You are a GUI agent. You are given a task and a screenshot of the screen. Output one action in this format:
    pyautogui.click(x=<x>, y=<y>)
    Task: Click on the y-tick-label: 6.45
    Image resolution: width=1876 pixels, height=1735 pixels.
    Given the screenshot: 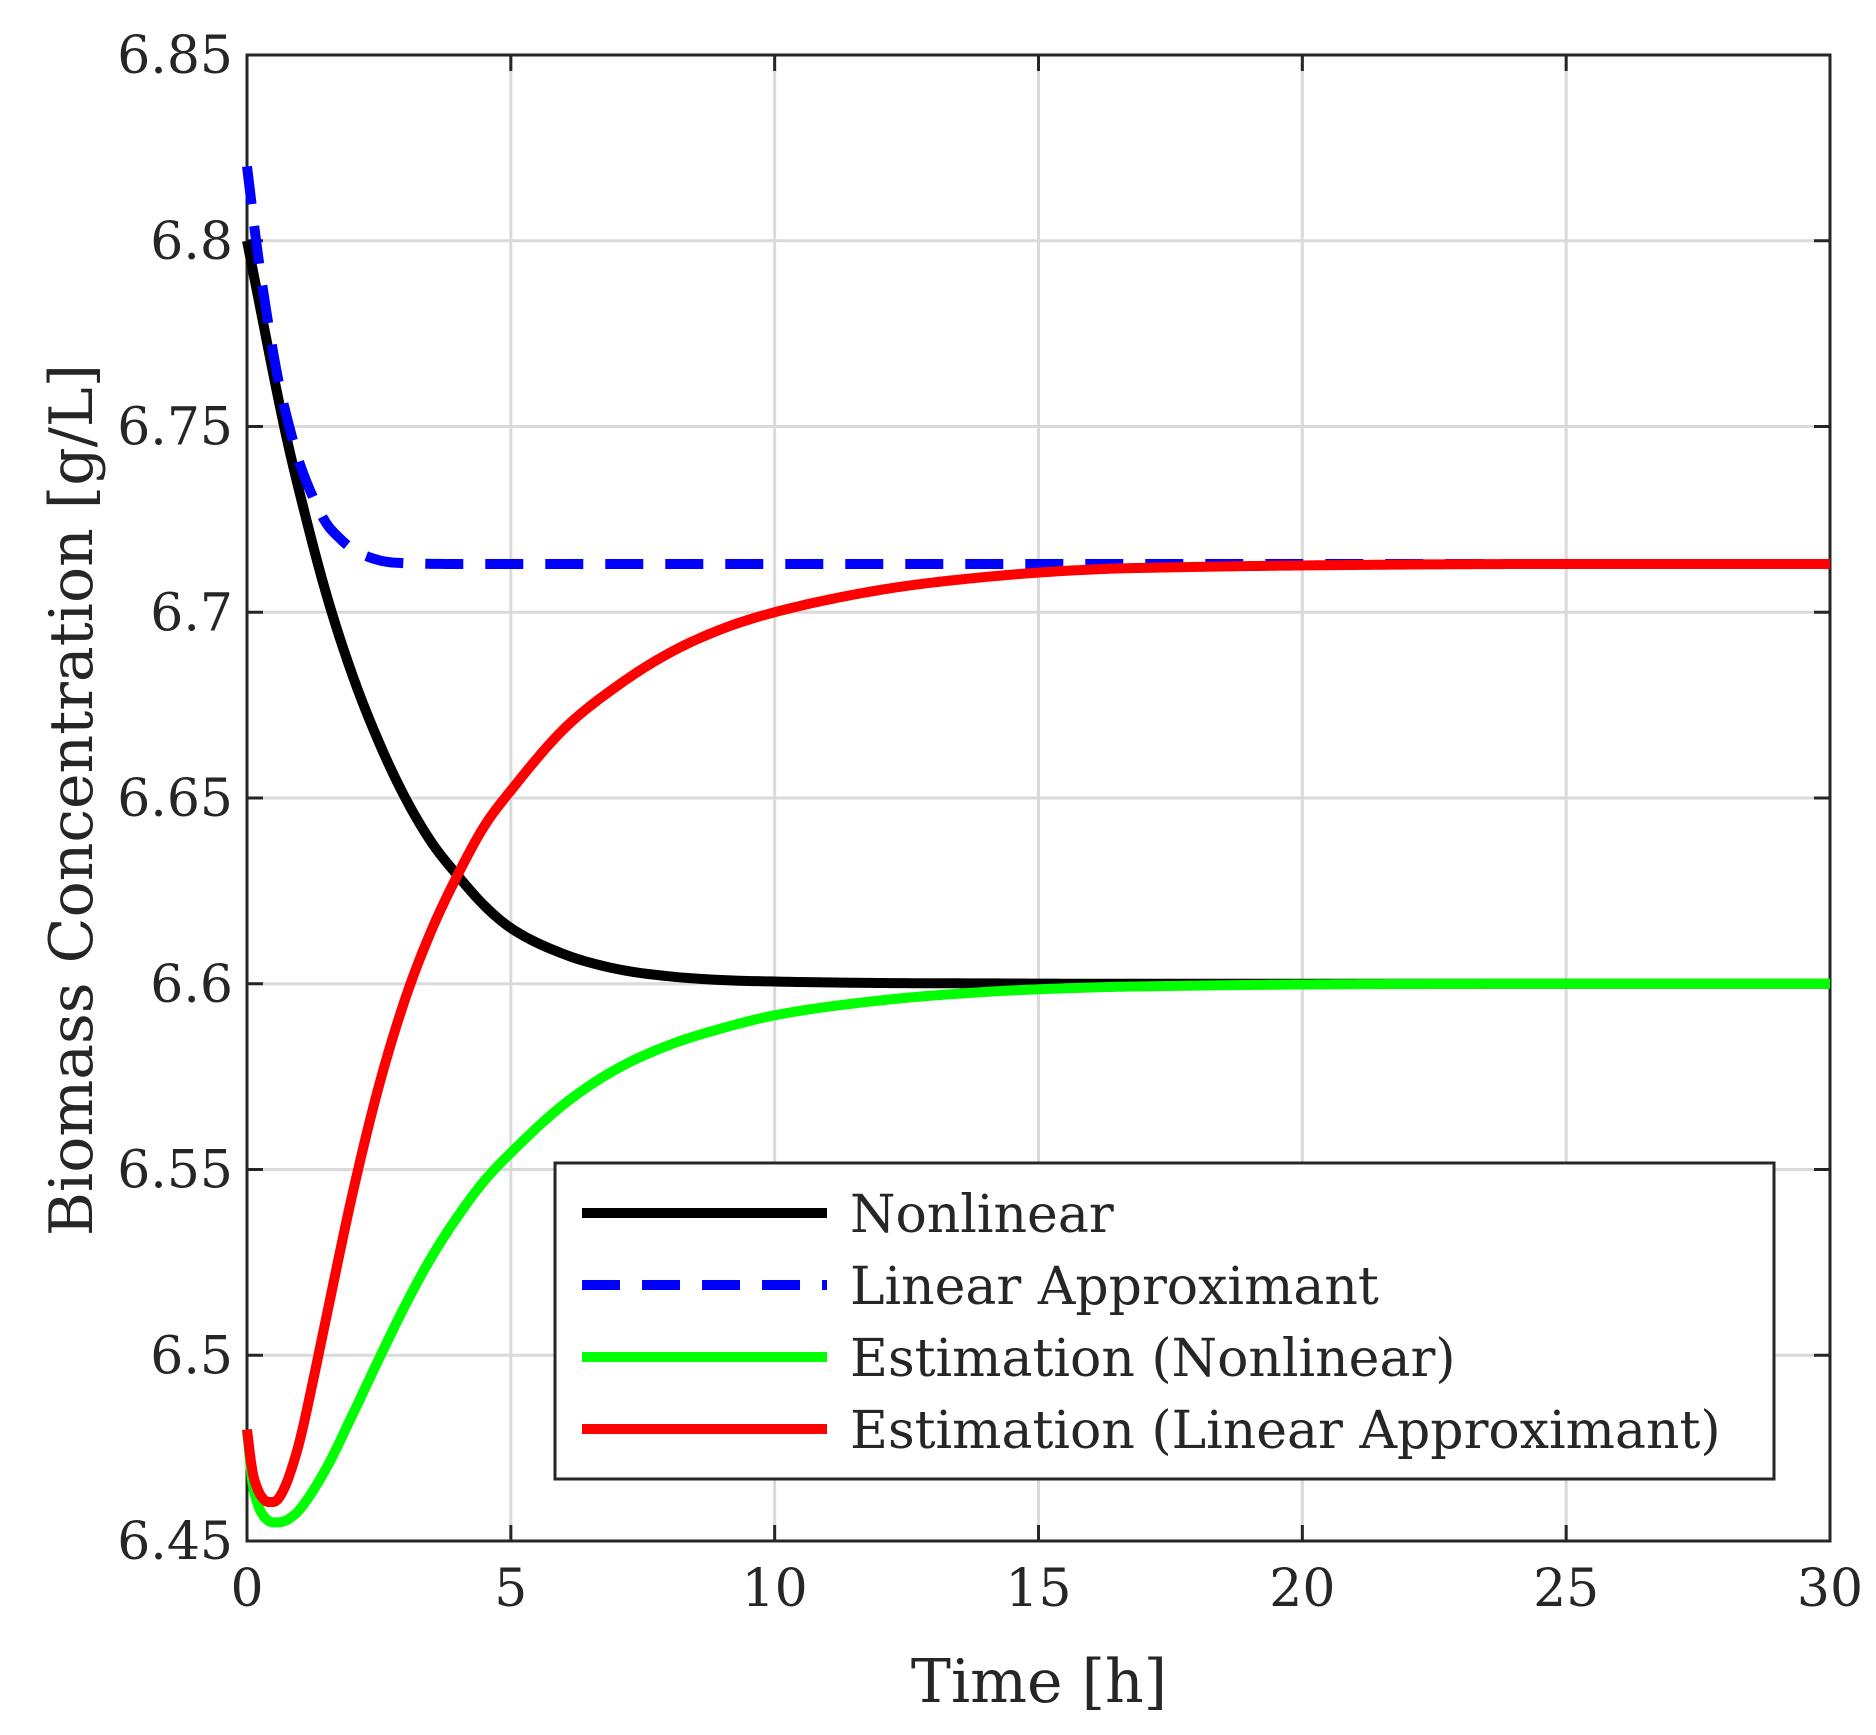 What is the action you would take?
    pyautogui.click(x=175, y=1542)
    